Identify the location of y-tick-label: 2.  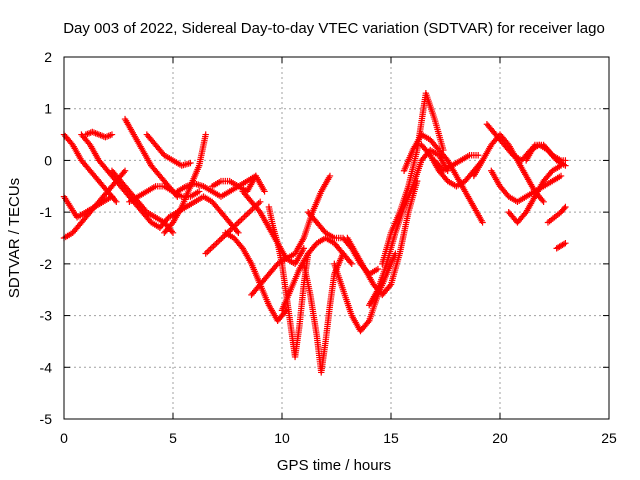
(48, 57).